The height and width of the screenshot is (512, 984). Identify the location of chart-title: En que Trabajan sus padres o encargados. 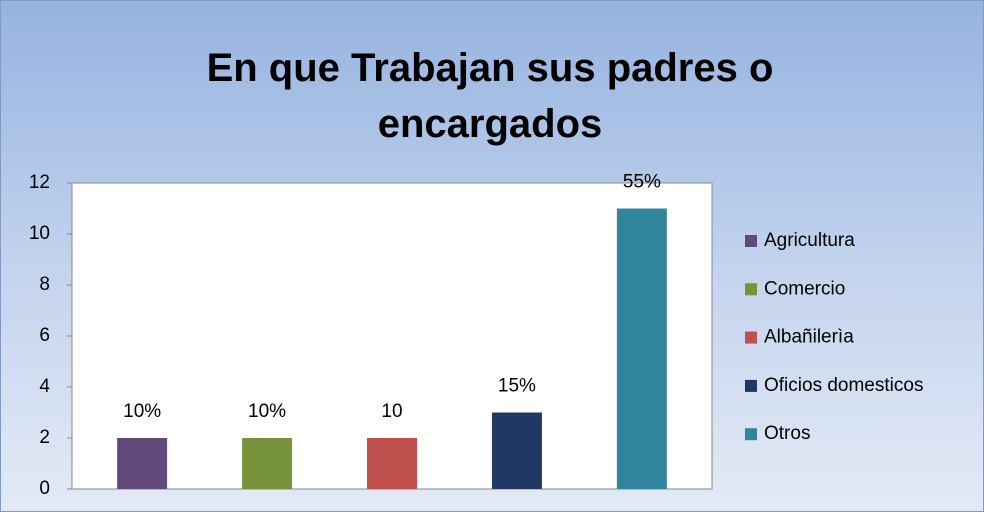
(490, 96).